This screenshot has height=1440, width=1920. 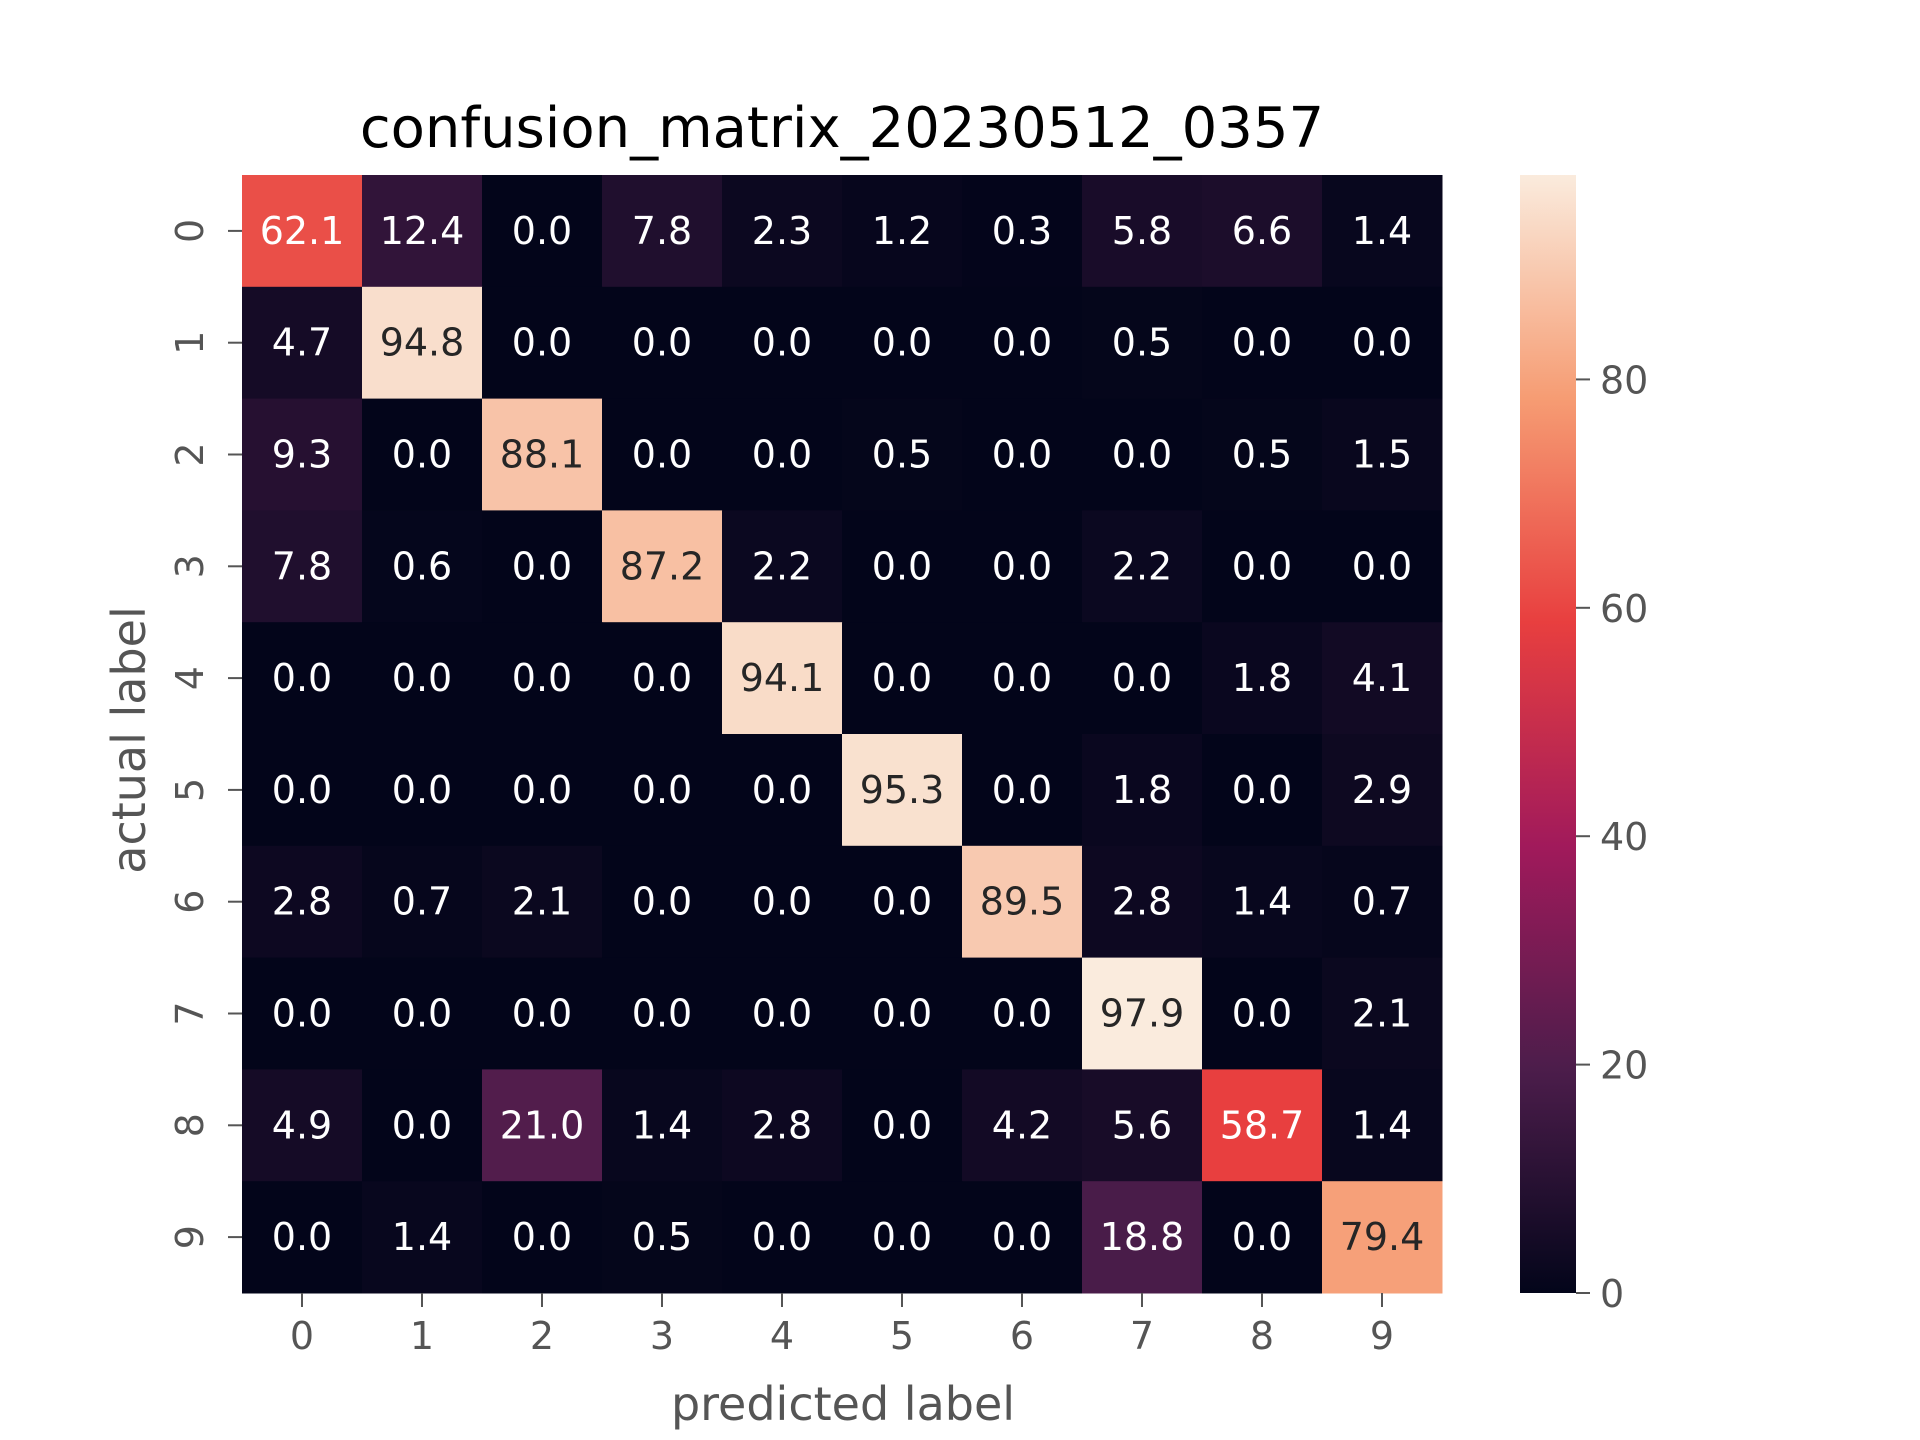 I want to click on y-tick-label: 4, so click(x=190, y=678).